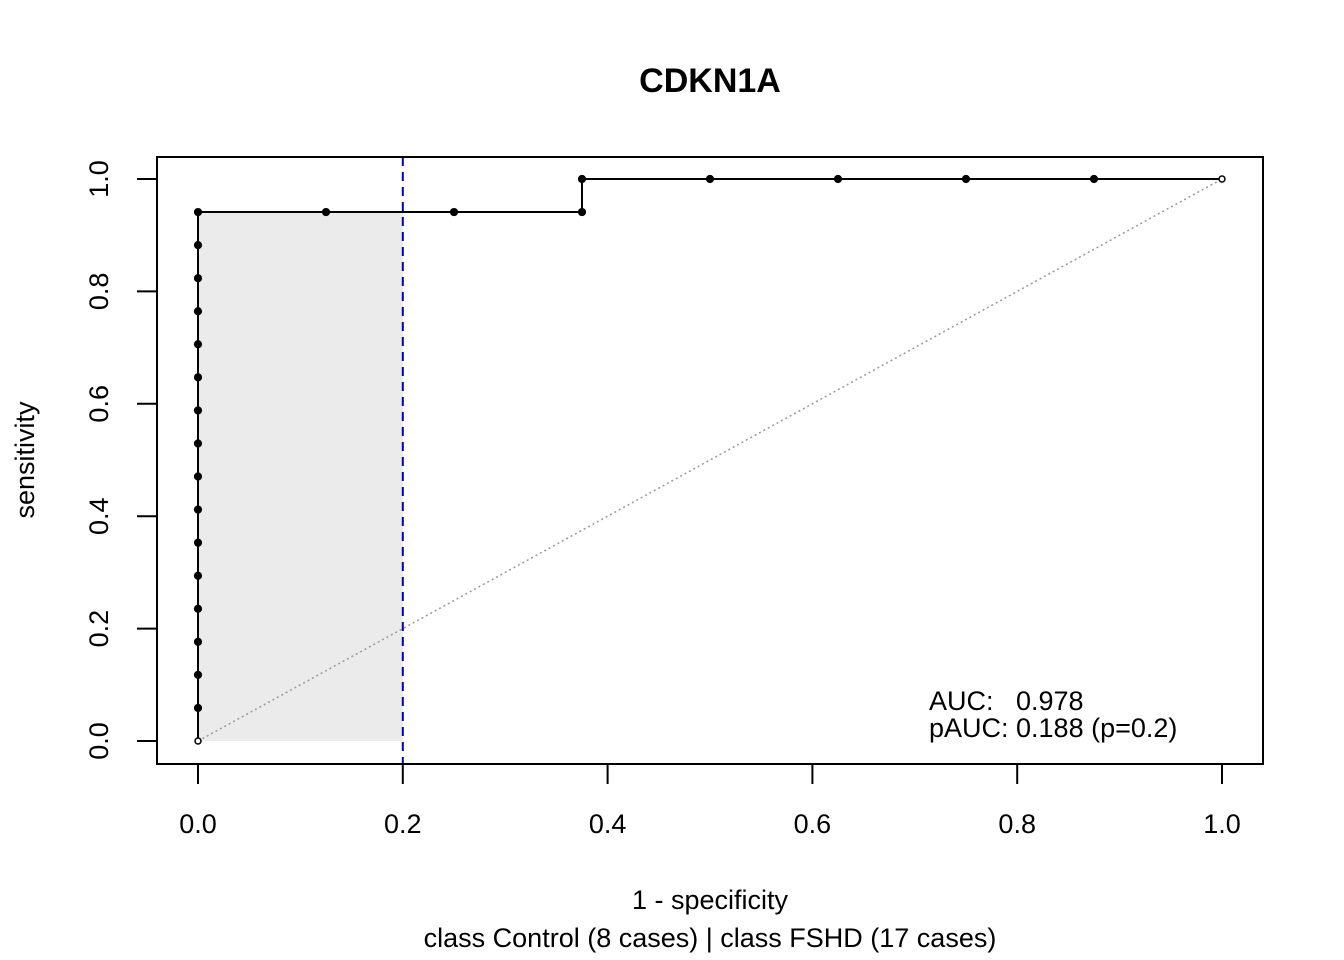  What do you see at coordinates (99, 404) in the screenshot?
I see `y-tick-label: 0.6` at bounding box center [99, 404].